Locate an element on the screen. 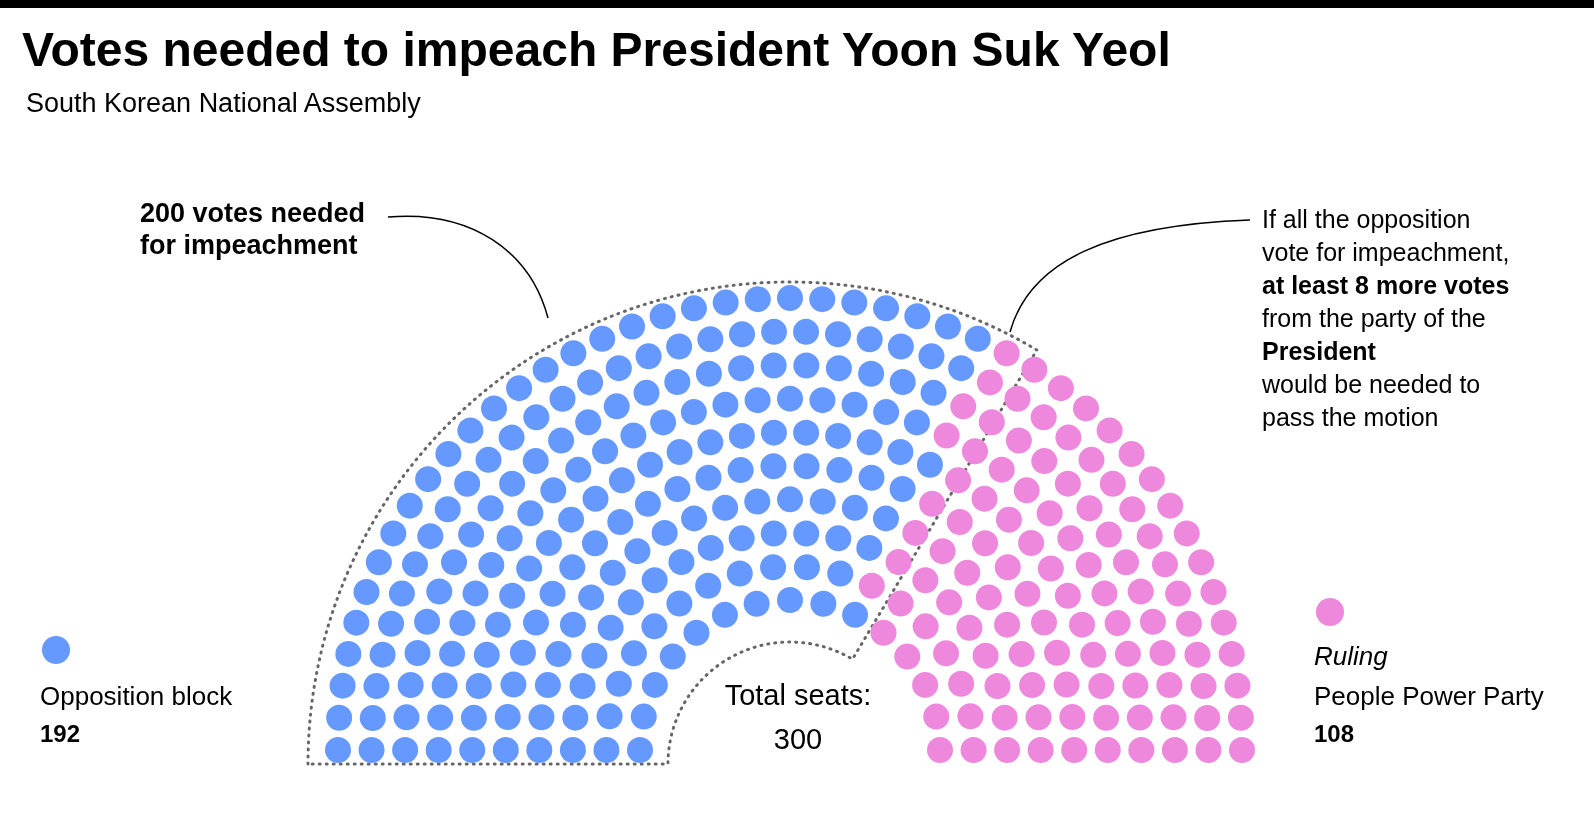  text: Total seats: 300 is located at coordinates (798, 717).